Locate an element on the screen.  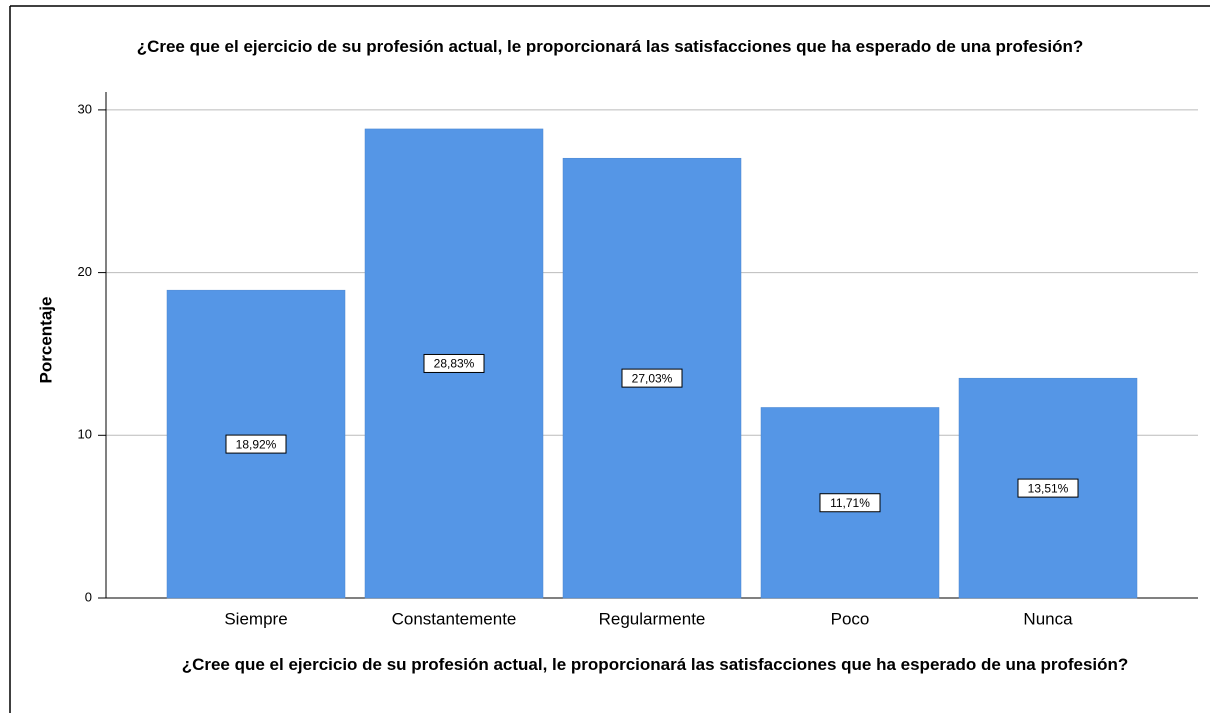
x-tick-label: Nunca is located at coordinates (1048, 618).